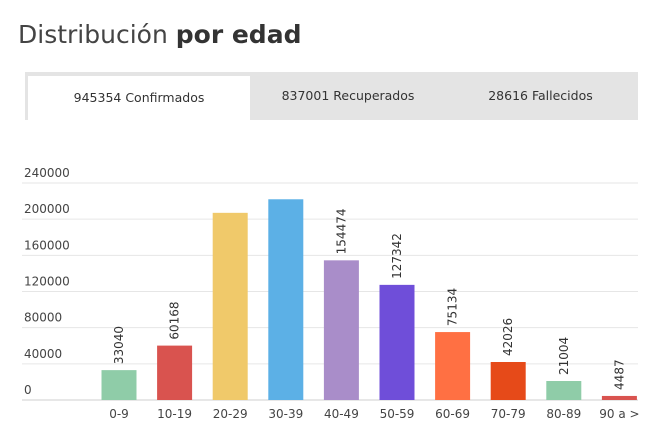  Describe the element at coordinates (452, 414) in the screenshot. I see `x-tick-label: 60-69` at that location.